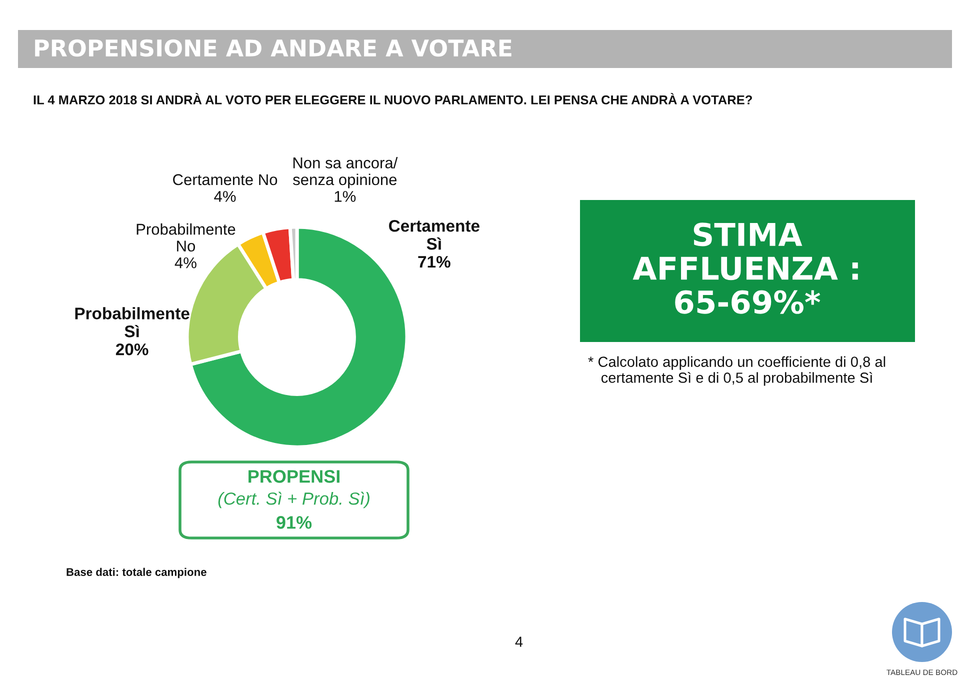 The height and width of the screenshot is (682, 968). What do you see at coordinates (519, 641) in the screenshot?
I see `text: 4` at bounding box center [519, 641].